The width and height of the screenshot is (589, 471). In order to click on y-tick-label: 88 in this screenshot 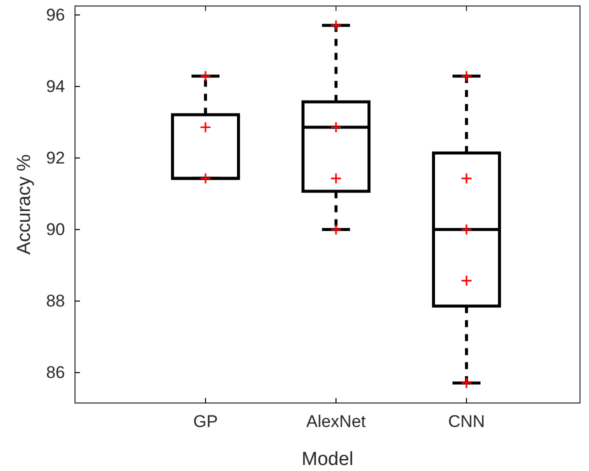, I will do `click(55, 301)`.